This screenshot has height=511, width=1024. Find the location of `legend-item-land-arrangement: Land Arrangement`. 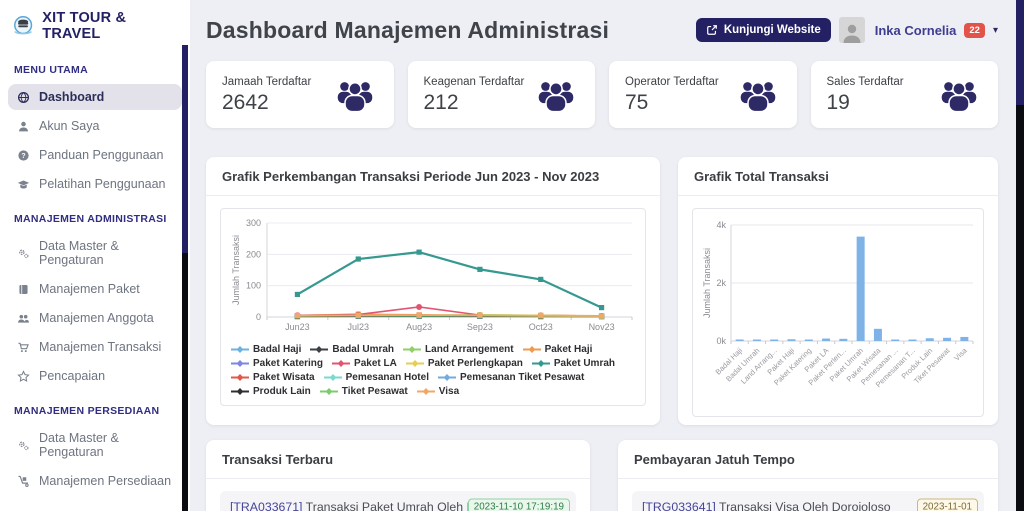

legend-item-land-arrangement: Land Arrangement is located at coordinates (458, 349).